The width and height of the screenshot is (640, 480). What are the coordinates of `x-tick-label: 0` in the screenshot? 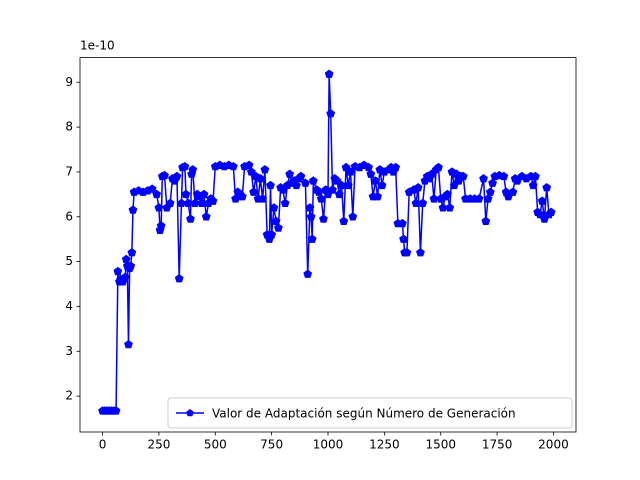 It's located at (103, 445).